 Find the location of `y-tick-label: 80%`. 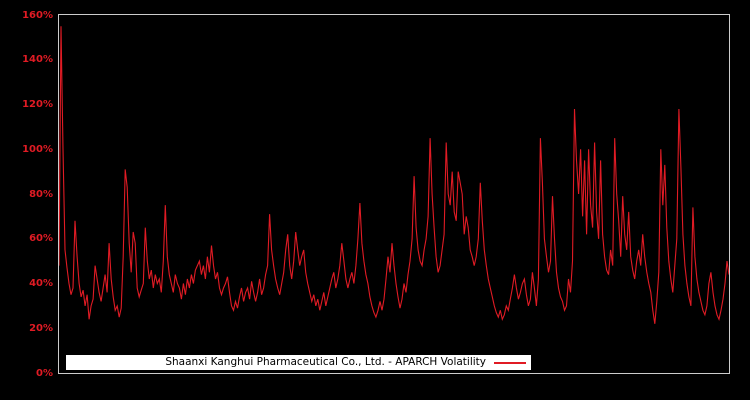

y-tick-label: 80% is located at coordinates (41, 194).